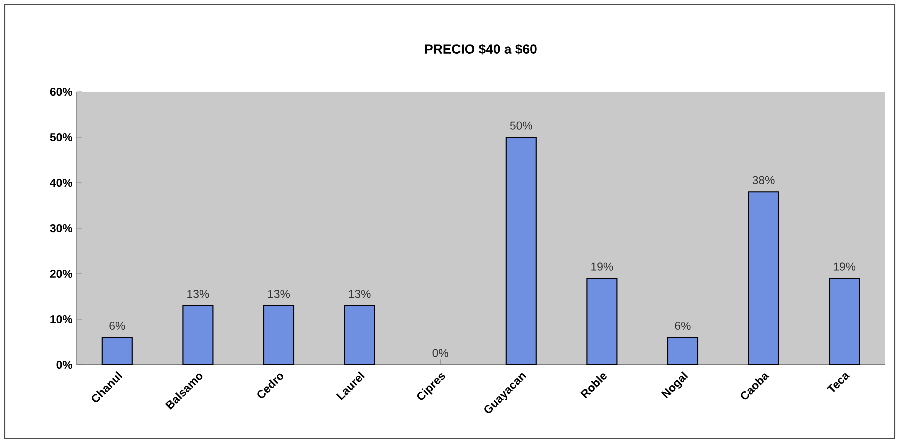 This screenshot has width=900, height=444. I want to click on chart-title: PRECIO $40 a $60, so click(481, 49).